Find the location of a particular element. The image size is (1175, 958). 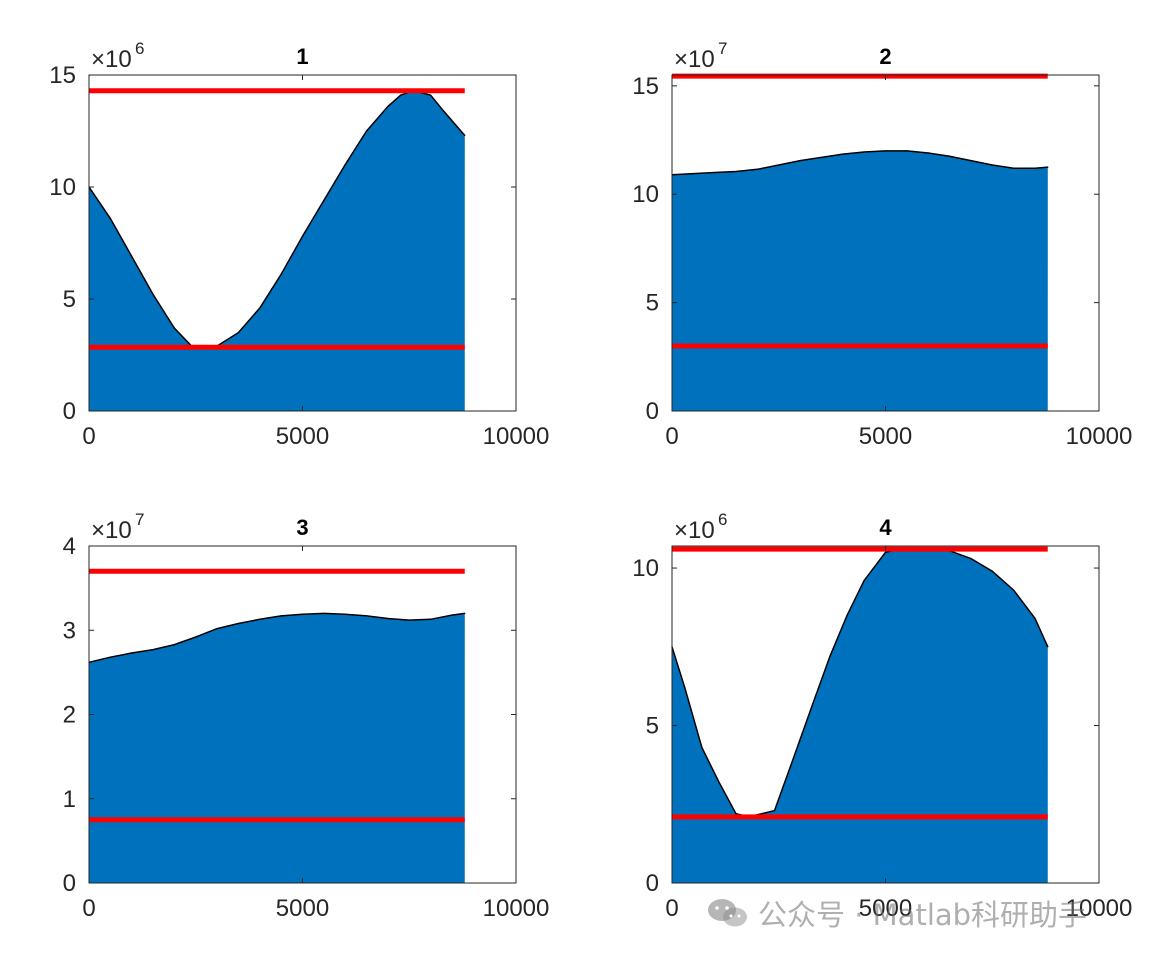

subplot-title: 3 is located at coordinates (302, 527).